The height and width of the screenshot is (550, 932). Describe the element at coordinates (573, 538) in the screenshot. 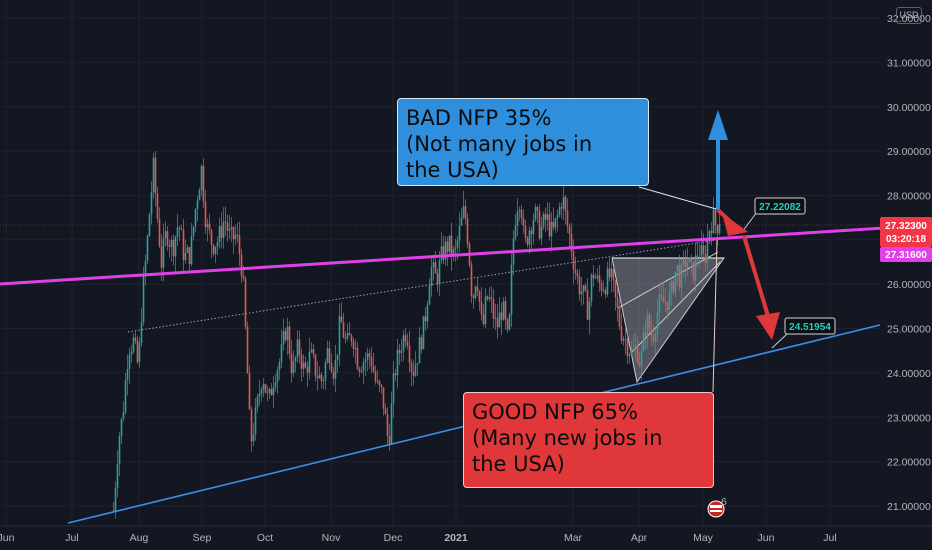

I see `time-tick-label: Mar` at that location.